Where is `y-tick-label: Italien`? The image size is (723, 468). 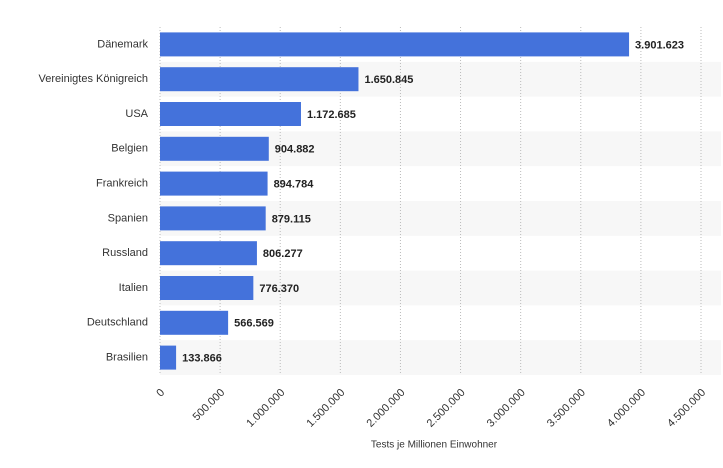
y-tick-label: Italien is located at coordinates (133, 288).